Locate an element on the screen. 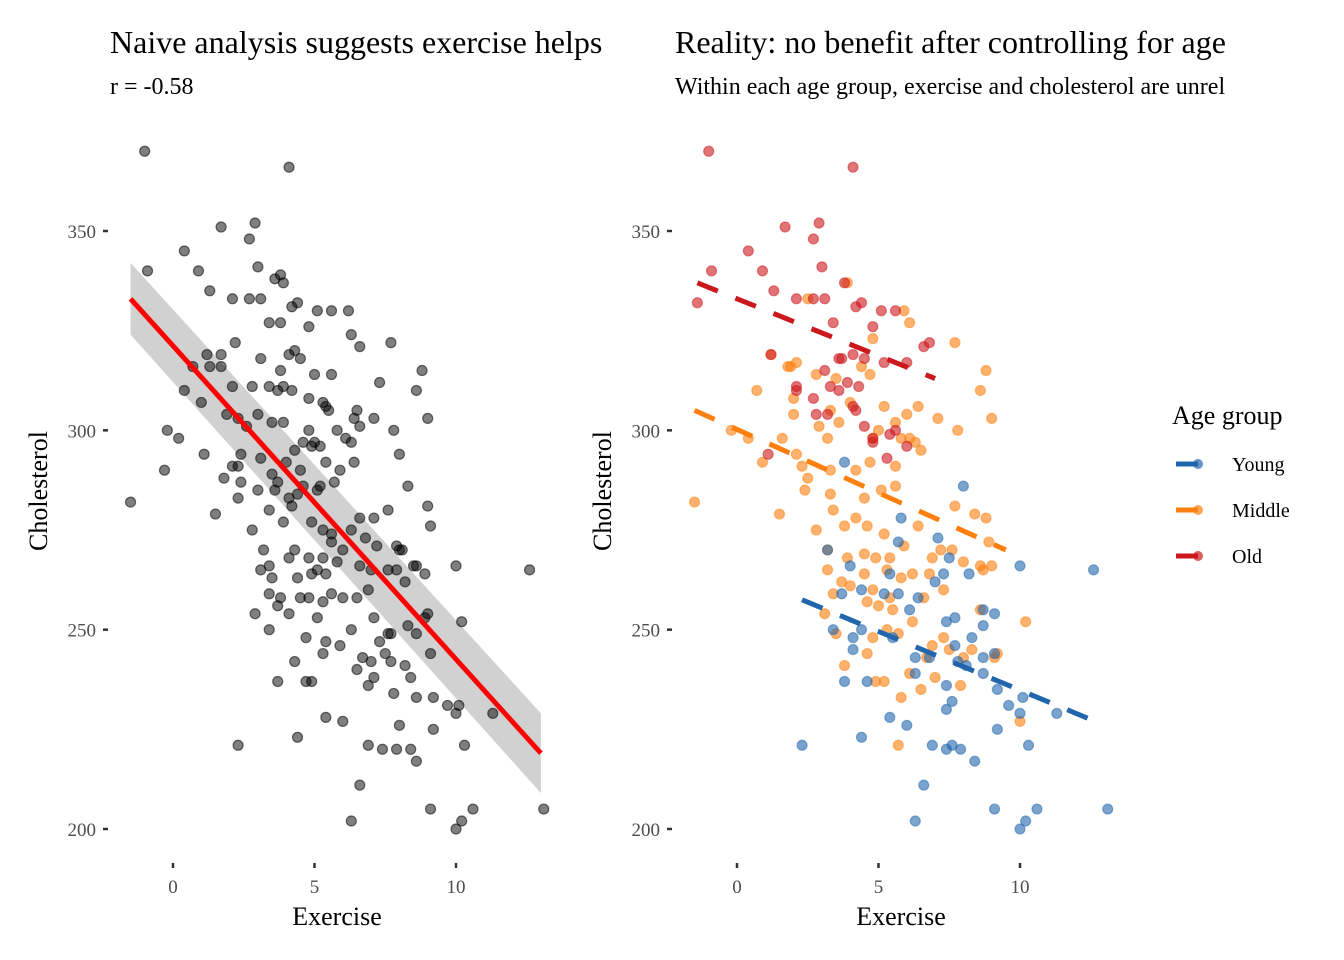  x-tick-label: 0 is located at coordinates (173, 887).